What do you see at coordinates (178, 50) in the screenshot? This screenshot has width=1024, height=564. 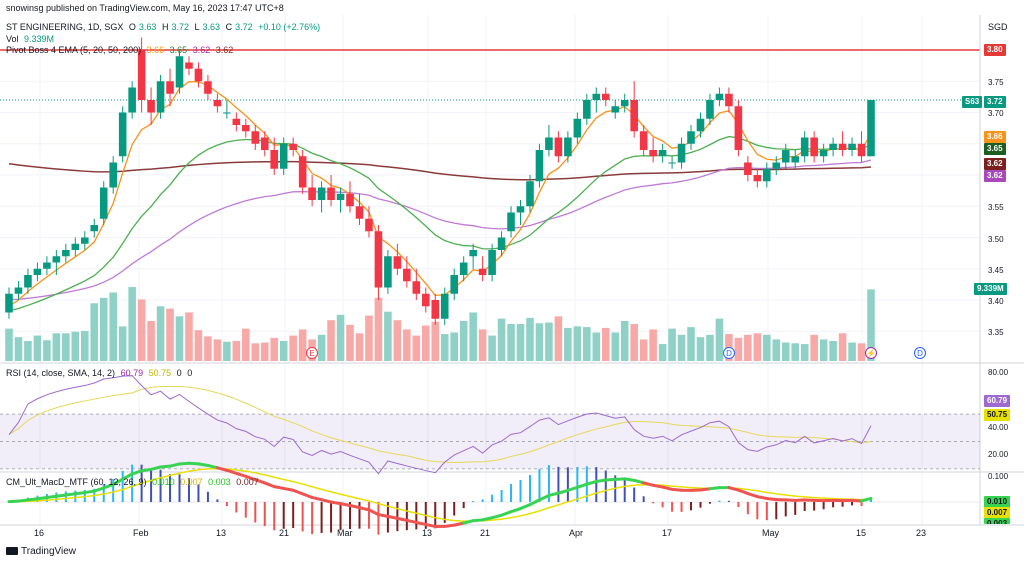 I see `ema20-value: 3.65` at bounding box center [178, 50].